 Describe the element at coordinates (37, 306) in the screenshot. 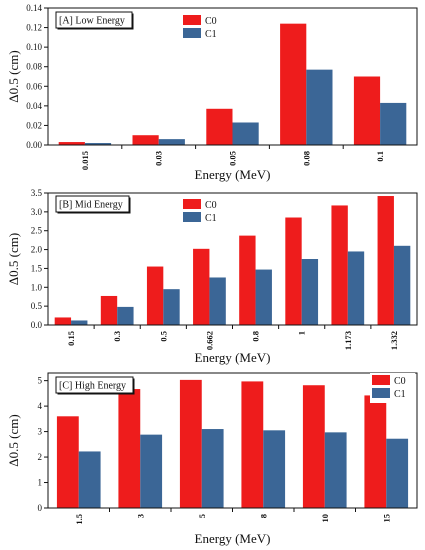

I see `y-tick-label: 0.5` at that location.